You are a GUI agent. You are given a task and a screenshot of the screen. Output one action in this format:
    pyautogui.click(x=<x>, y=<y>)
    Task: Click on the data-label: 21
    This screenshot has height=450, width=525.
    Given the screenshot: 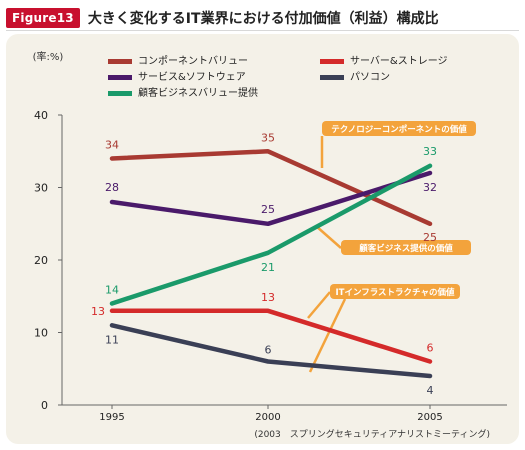 What is the action you would take?
    pyautogui.click(x=268, y=267)
    